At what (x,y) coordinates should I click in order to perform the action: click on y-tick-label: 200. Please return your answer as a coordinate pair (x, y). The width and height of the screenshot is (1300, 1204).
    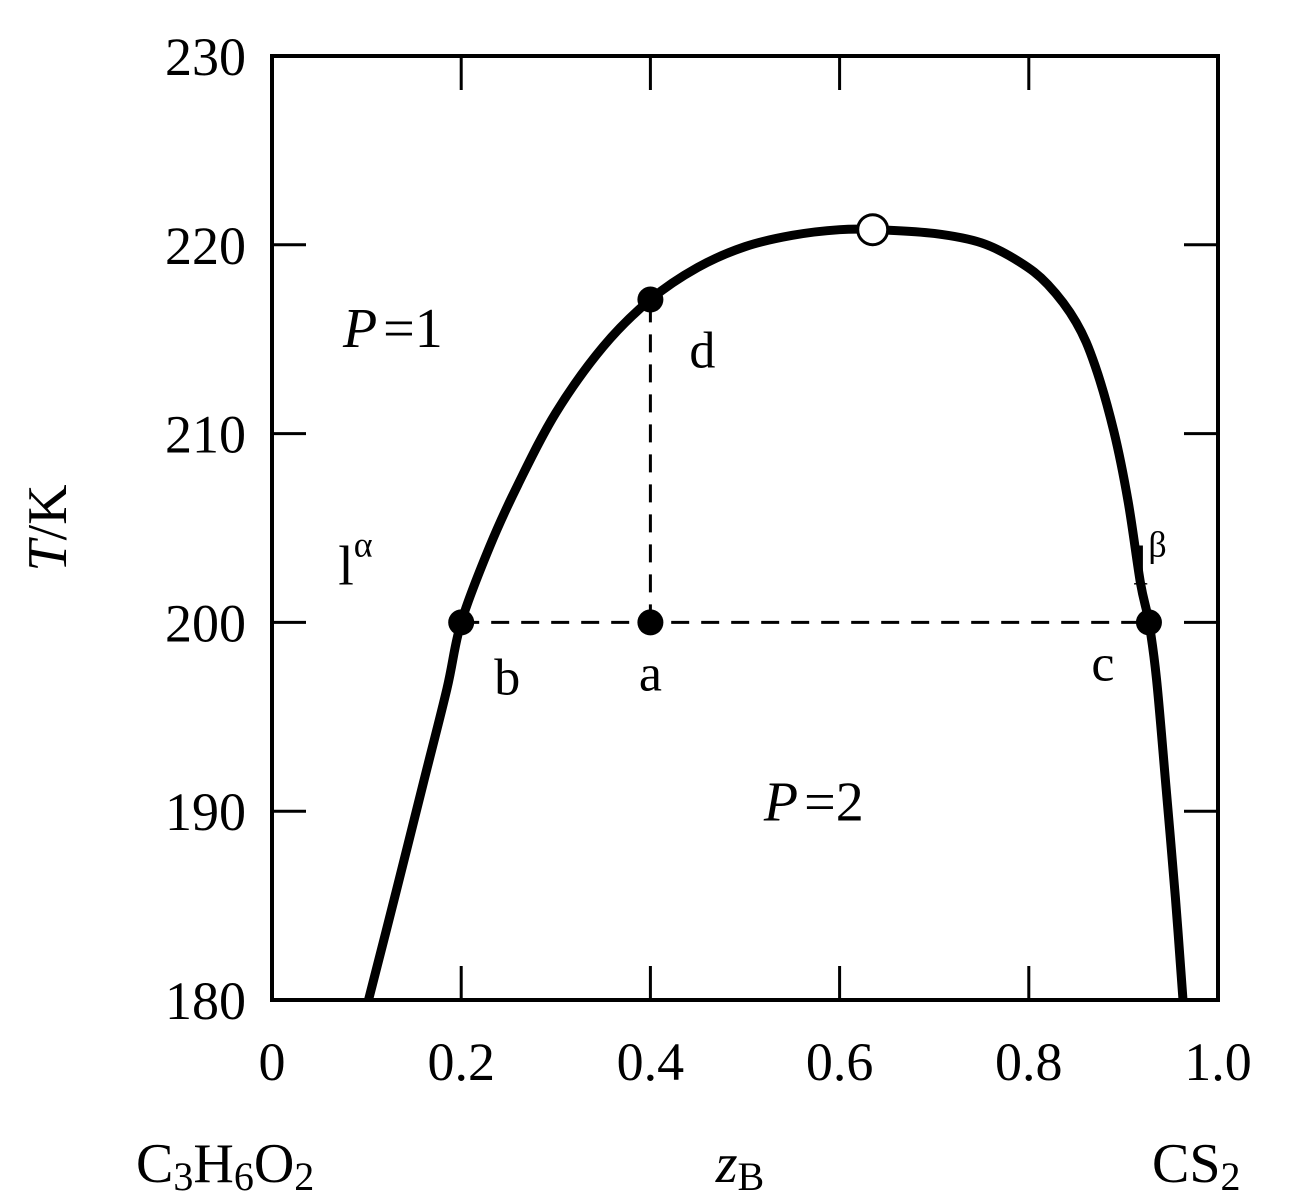
    Looking at the image, I should click on (205, 623).